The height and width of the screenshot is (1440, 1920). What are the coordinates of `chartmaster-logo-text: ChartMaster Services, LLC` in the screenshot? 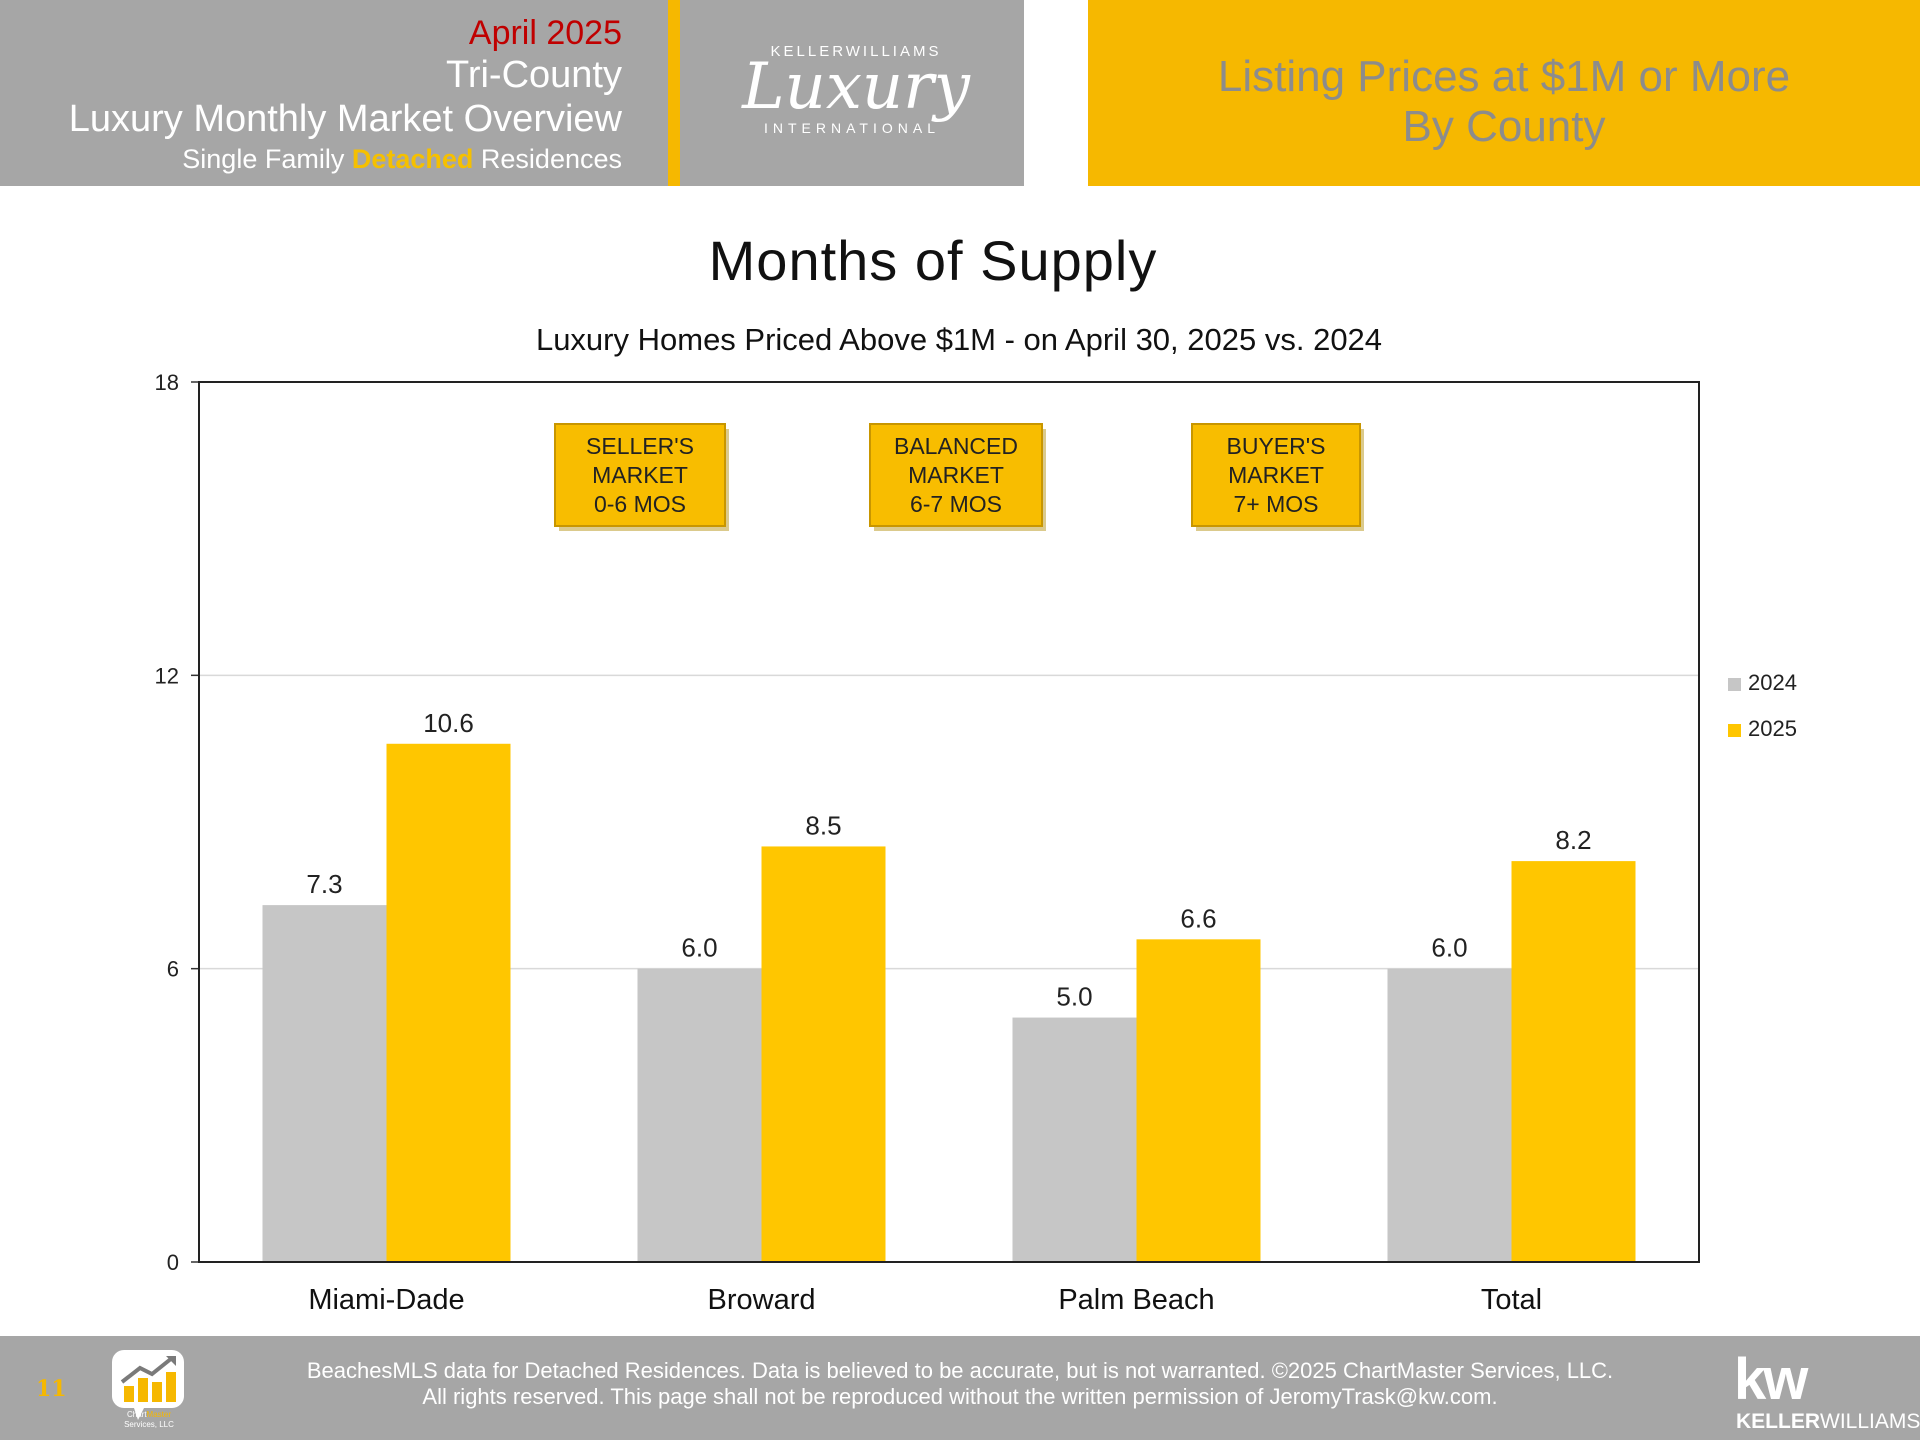 It's located at (149, 1420).